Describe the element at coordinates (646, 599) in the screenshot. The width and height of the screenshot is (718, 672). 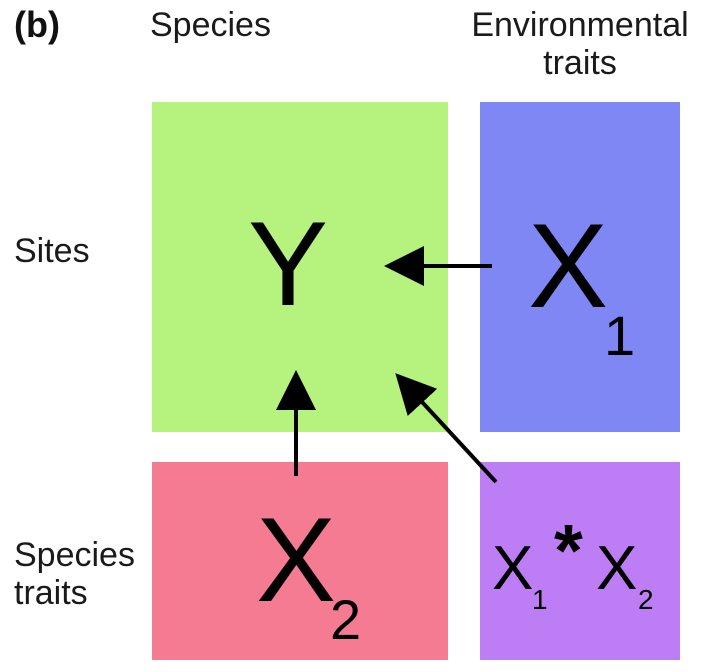
I see `matrix-x1x2-subscript-b: 2` at that location.